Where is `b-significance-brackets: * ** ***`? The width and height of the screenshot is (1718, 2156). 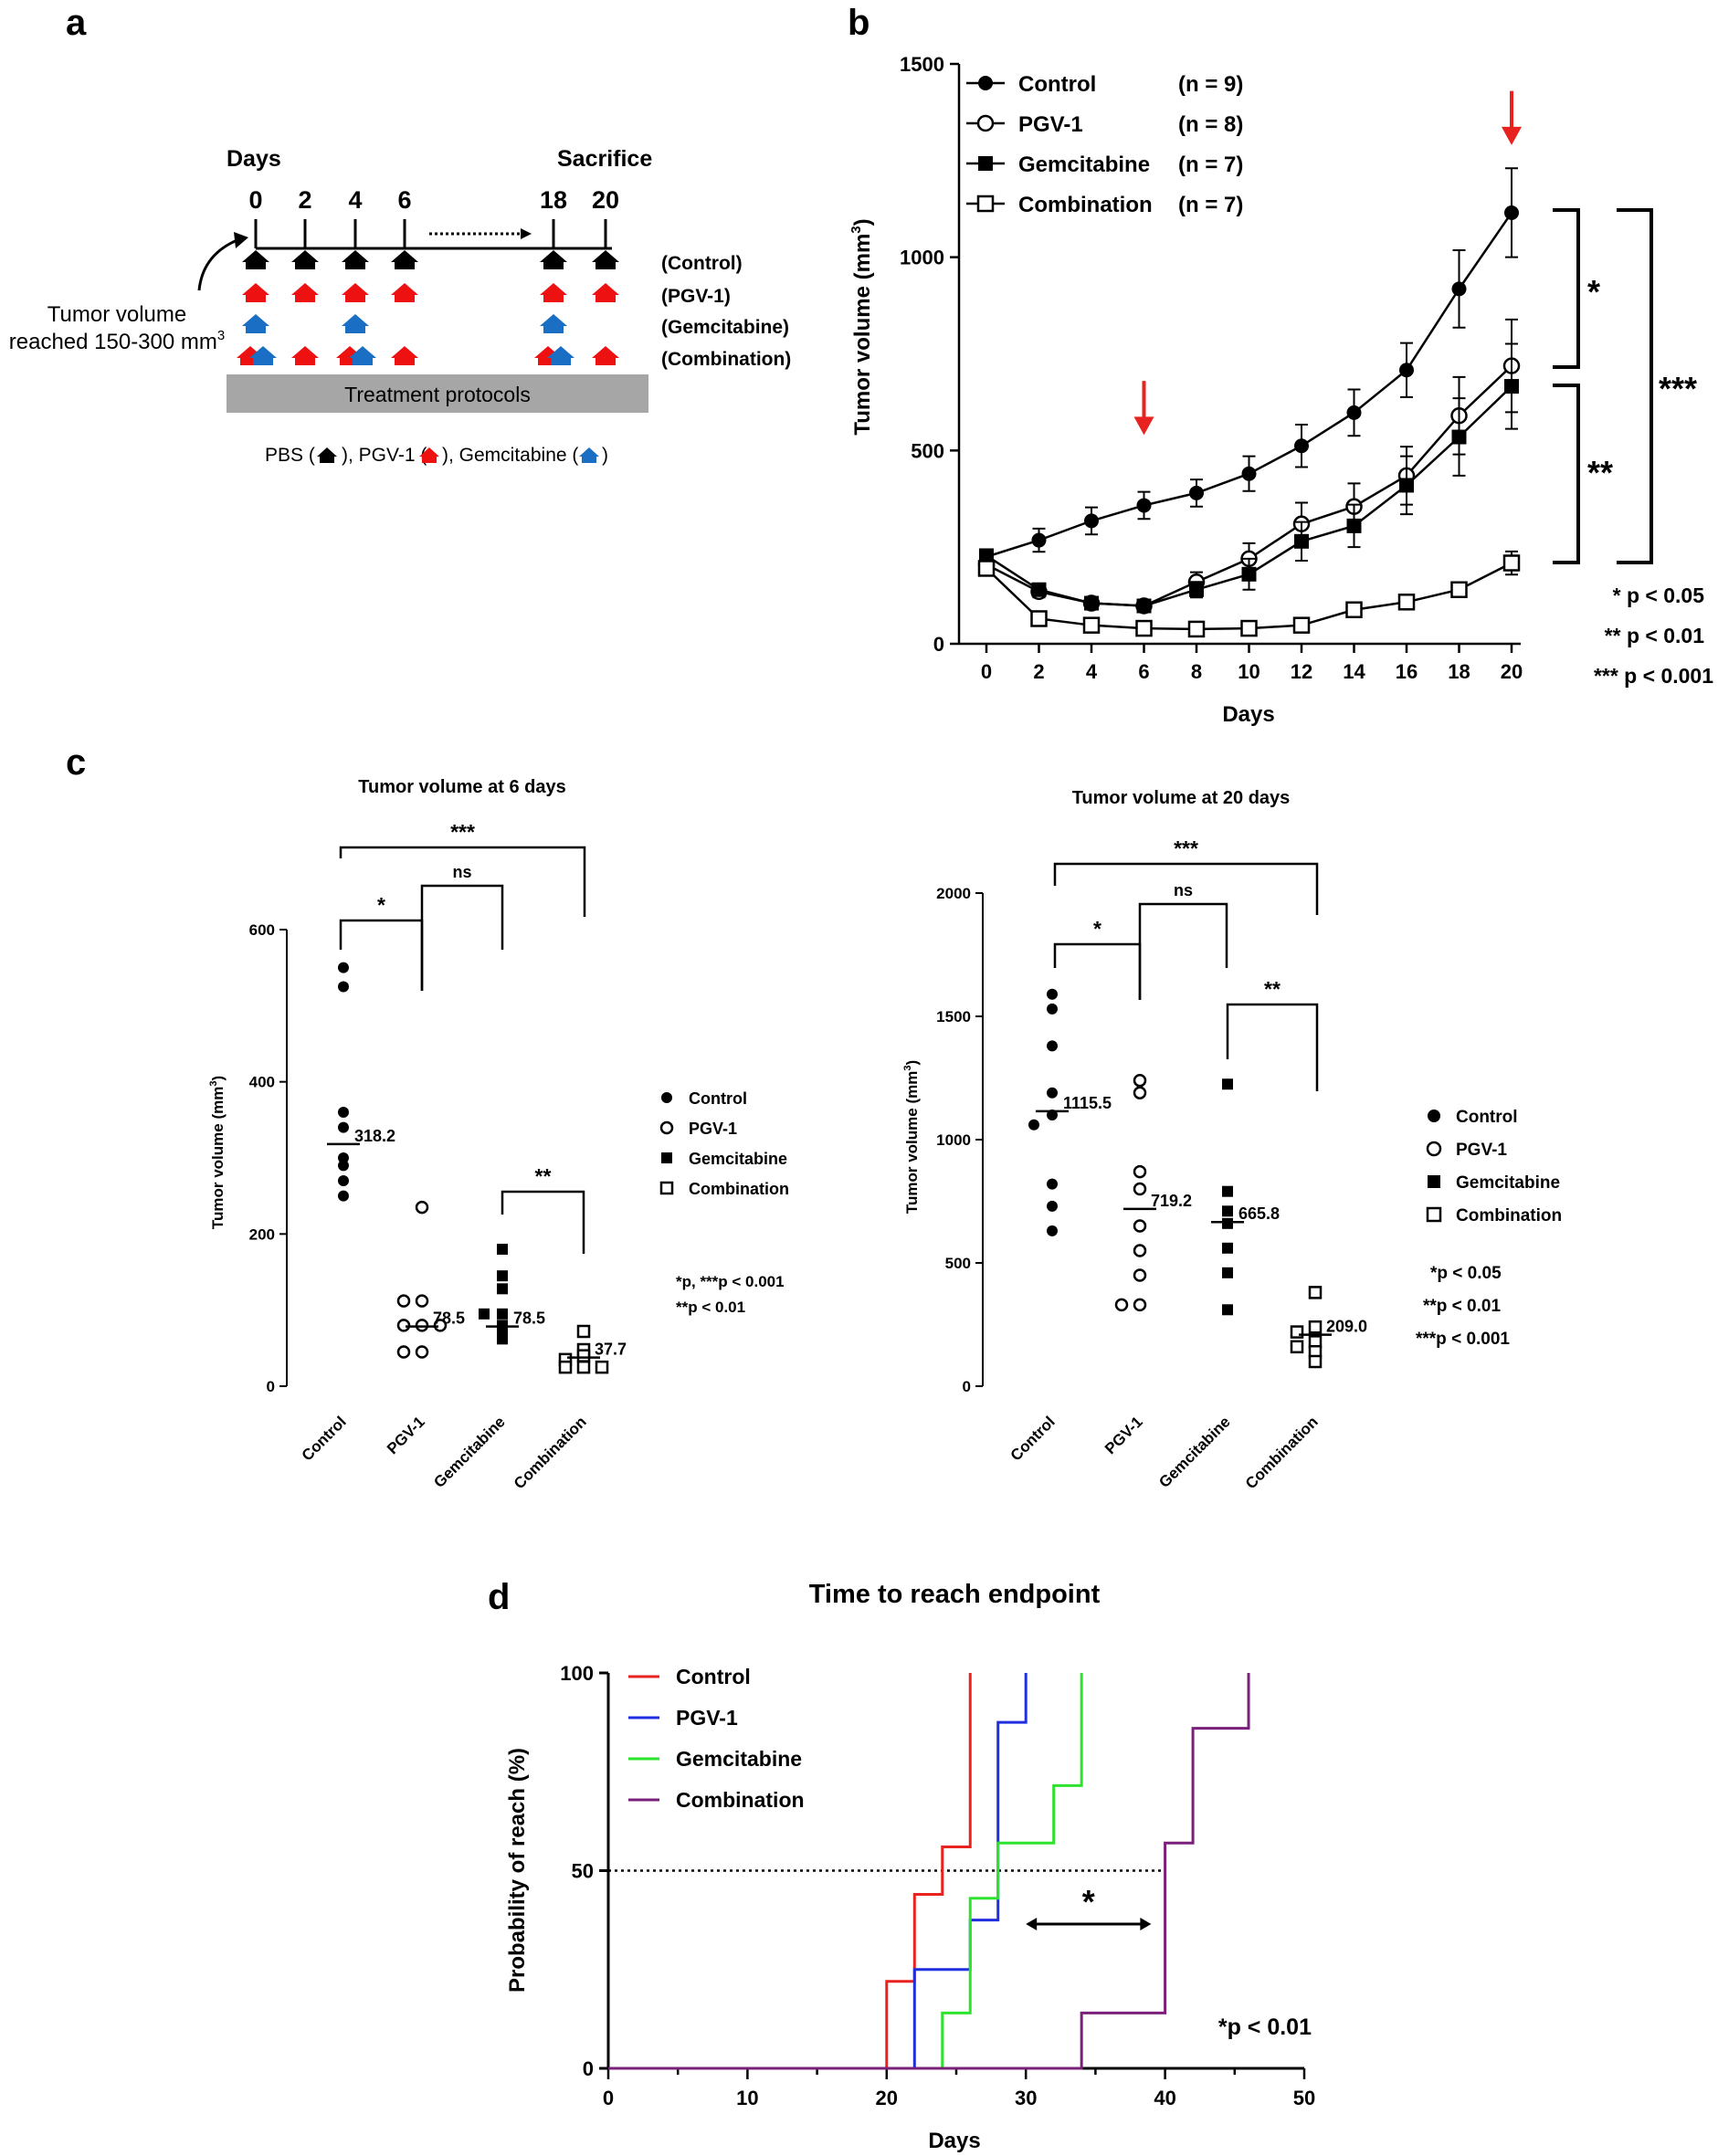 b-significance-brackets: * ** *** is located at coordinates (1625, 386).